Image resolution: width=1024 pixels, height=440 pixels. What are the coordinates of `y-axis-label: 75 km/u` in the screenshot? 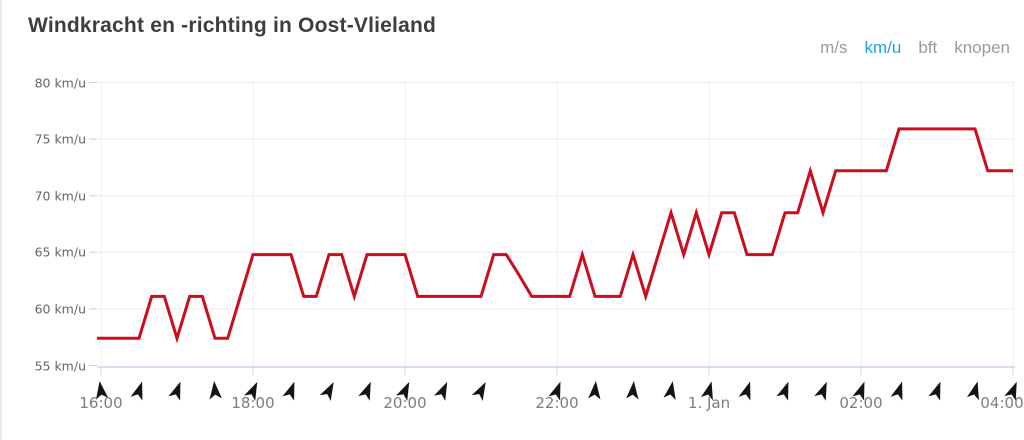 It's located at (60, 139).